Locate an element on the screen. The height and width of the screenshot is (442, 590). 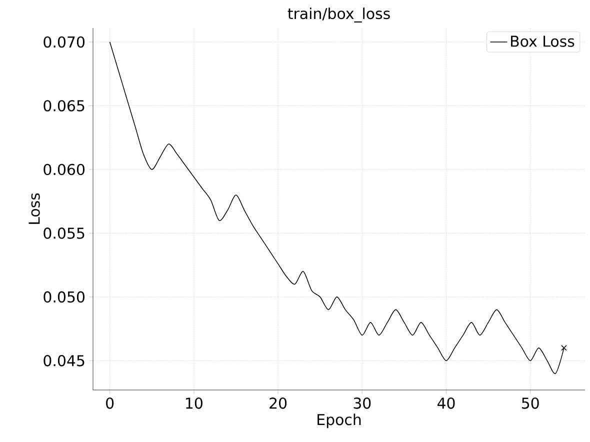
y-tick-label: 0.055 is located at coordinates (64, 233).